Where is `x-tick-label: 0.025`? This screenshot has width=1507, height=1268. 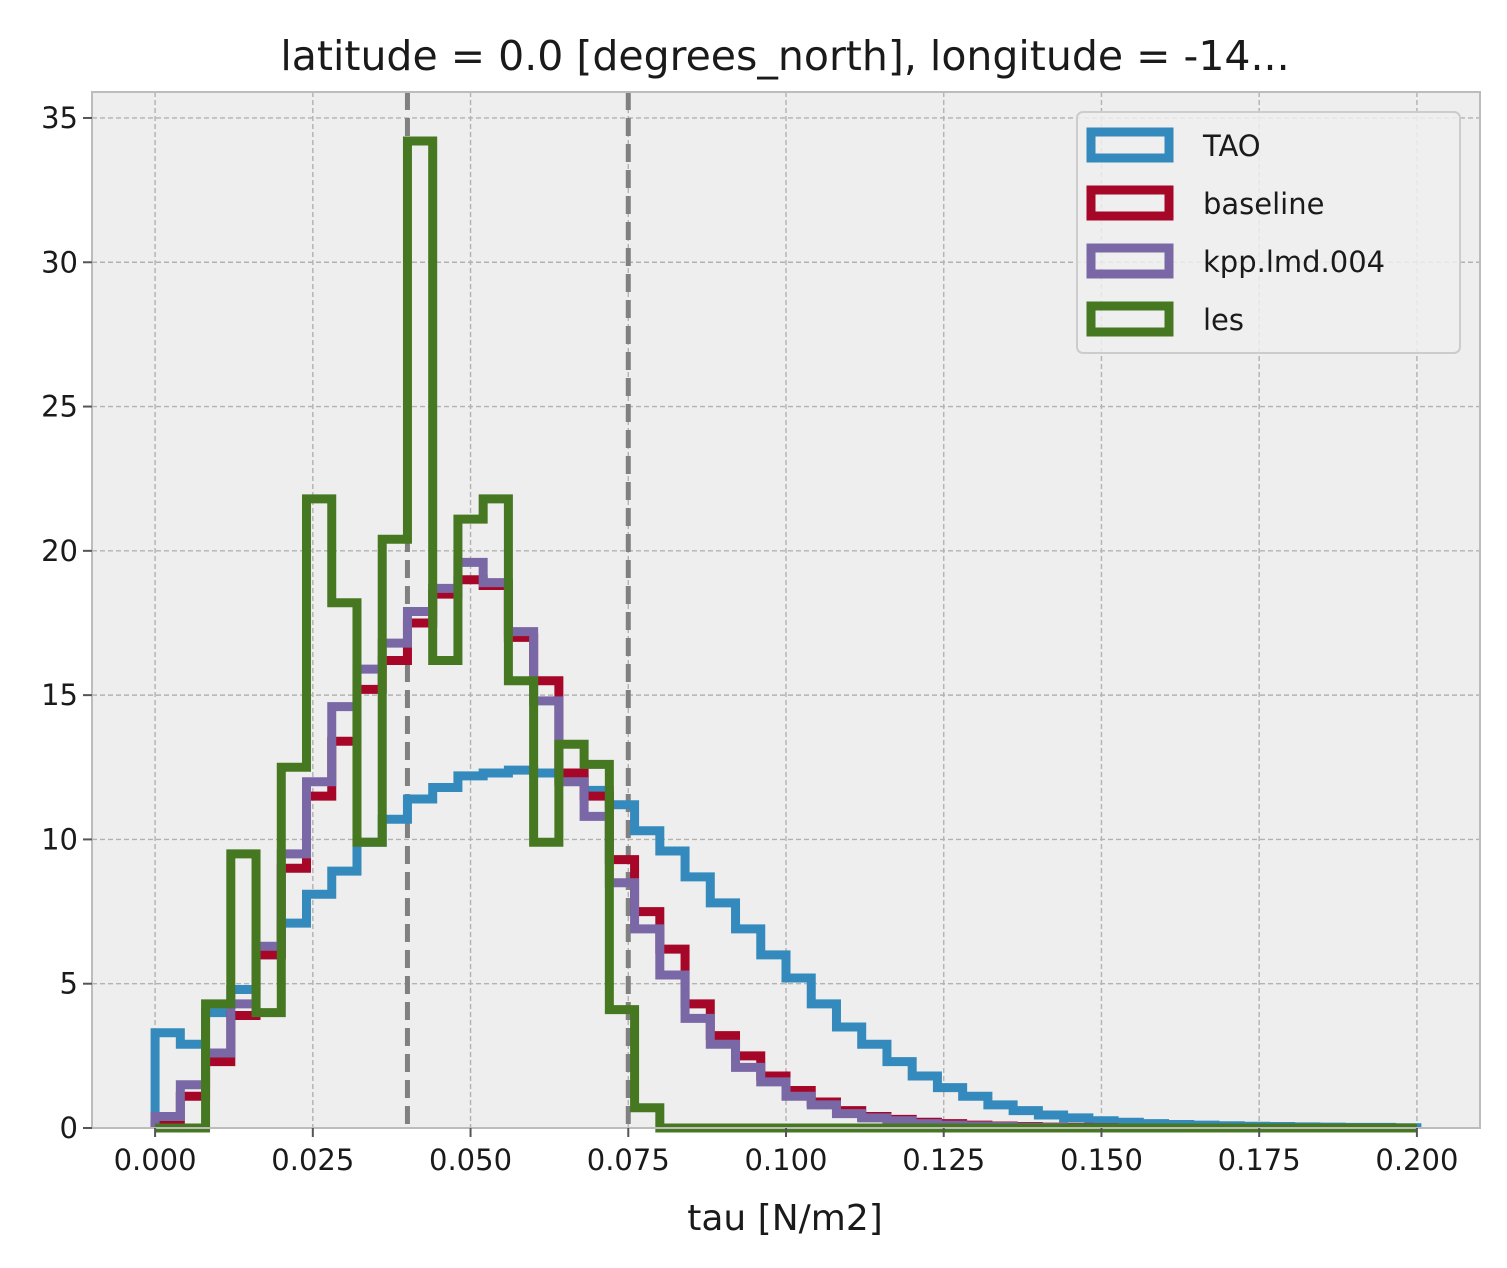 x-tick-label: 0.025 is located at coordinates (312, 1160).